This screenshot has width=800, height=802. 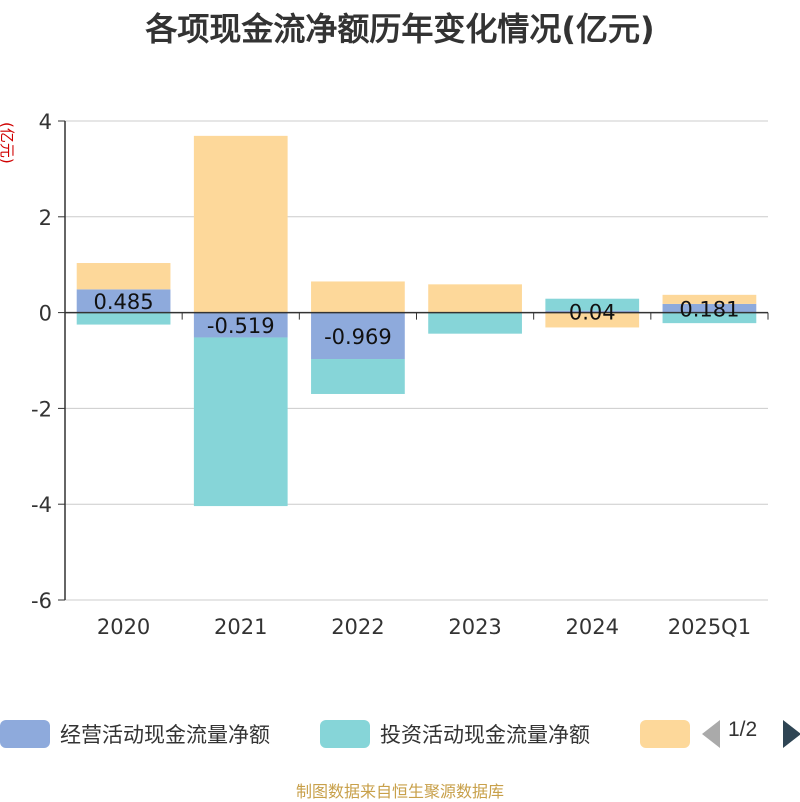 I want to click on x-tick-label: 2020, so click(x=123, y=627).